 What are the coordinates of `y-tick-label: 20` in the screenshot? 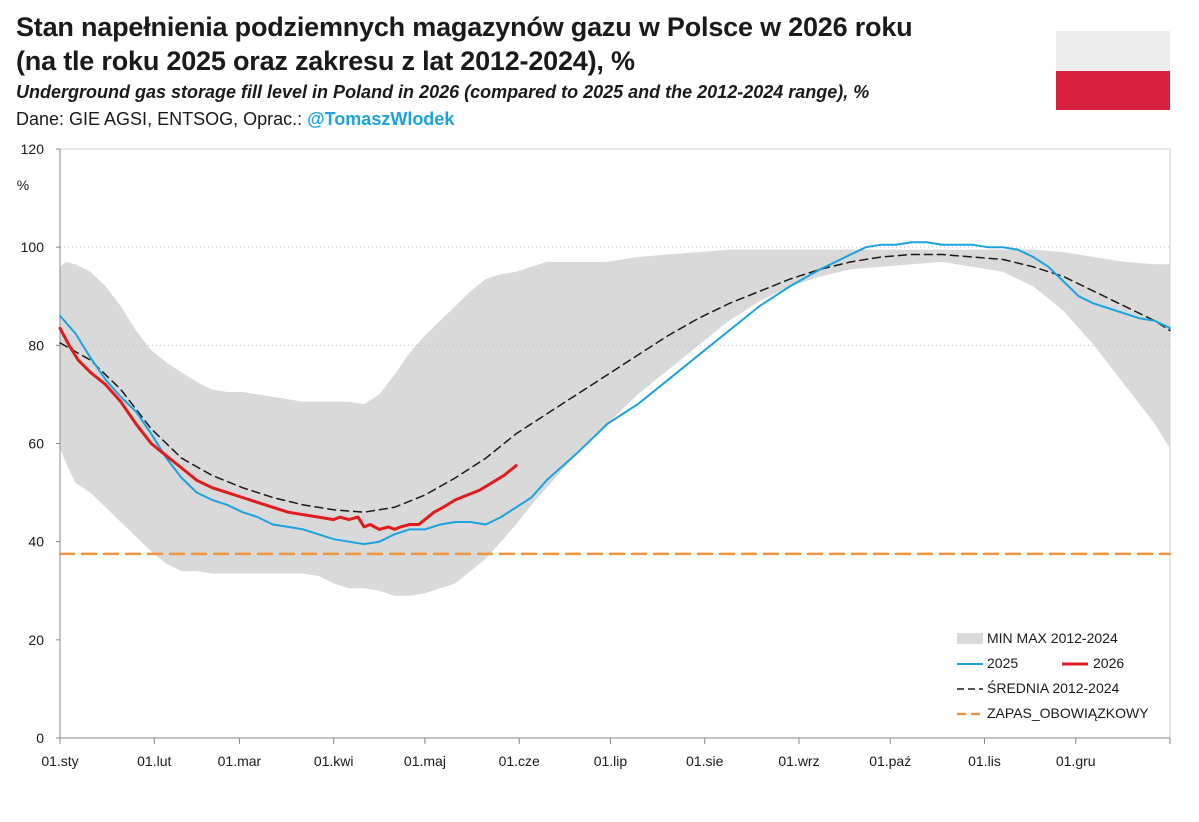 It's located at (36, 640).